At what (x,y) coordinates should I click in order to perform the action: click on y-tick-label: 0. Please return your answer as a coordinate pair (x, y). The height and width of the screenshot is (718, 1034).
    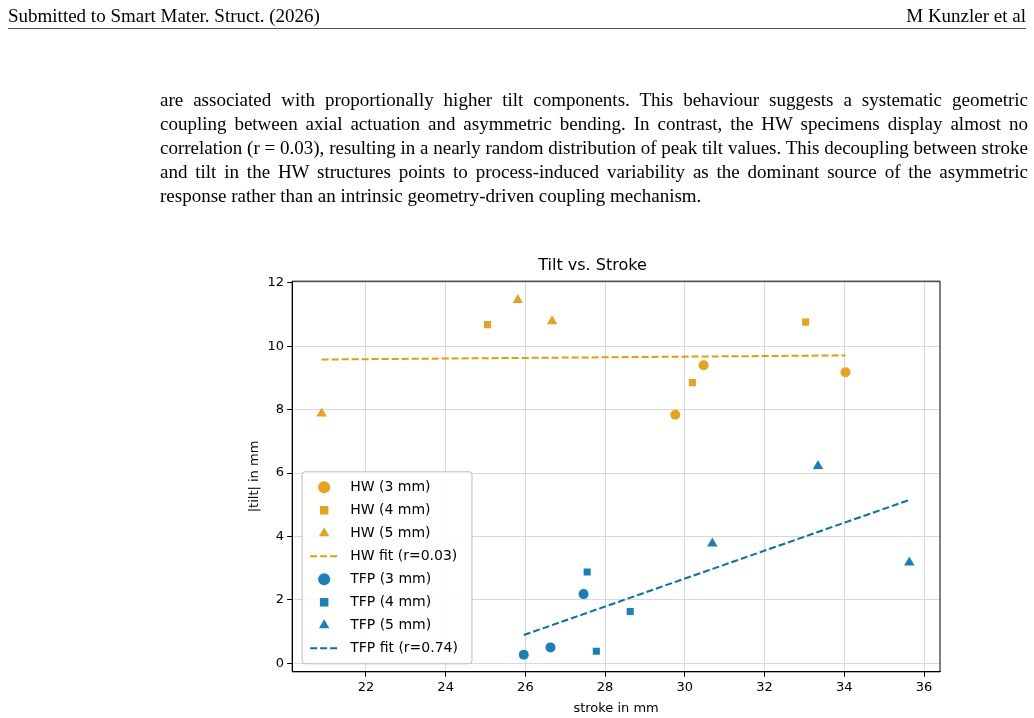
    Looking at the image, I should click on (280, 662).